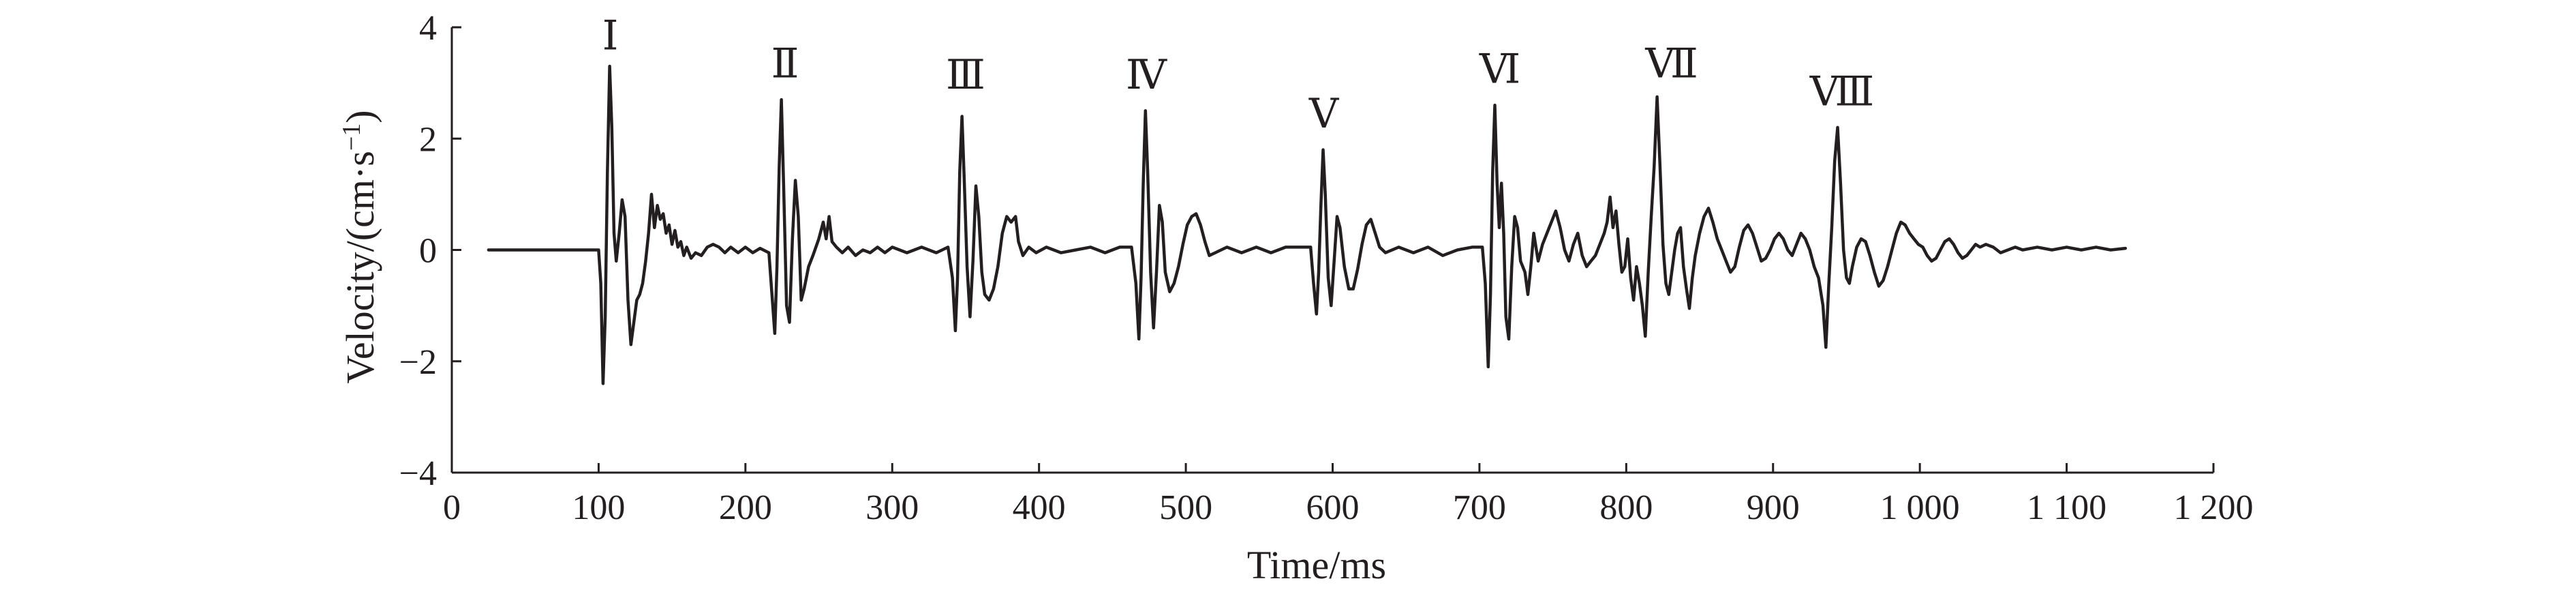 This screenshot has width=2576, height=594. I want to click on y-tick-label: 4, so click(428, 28).